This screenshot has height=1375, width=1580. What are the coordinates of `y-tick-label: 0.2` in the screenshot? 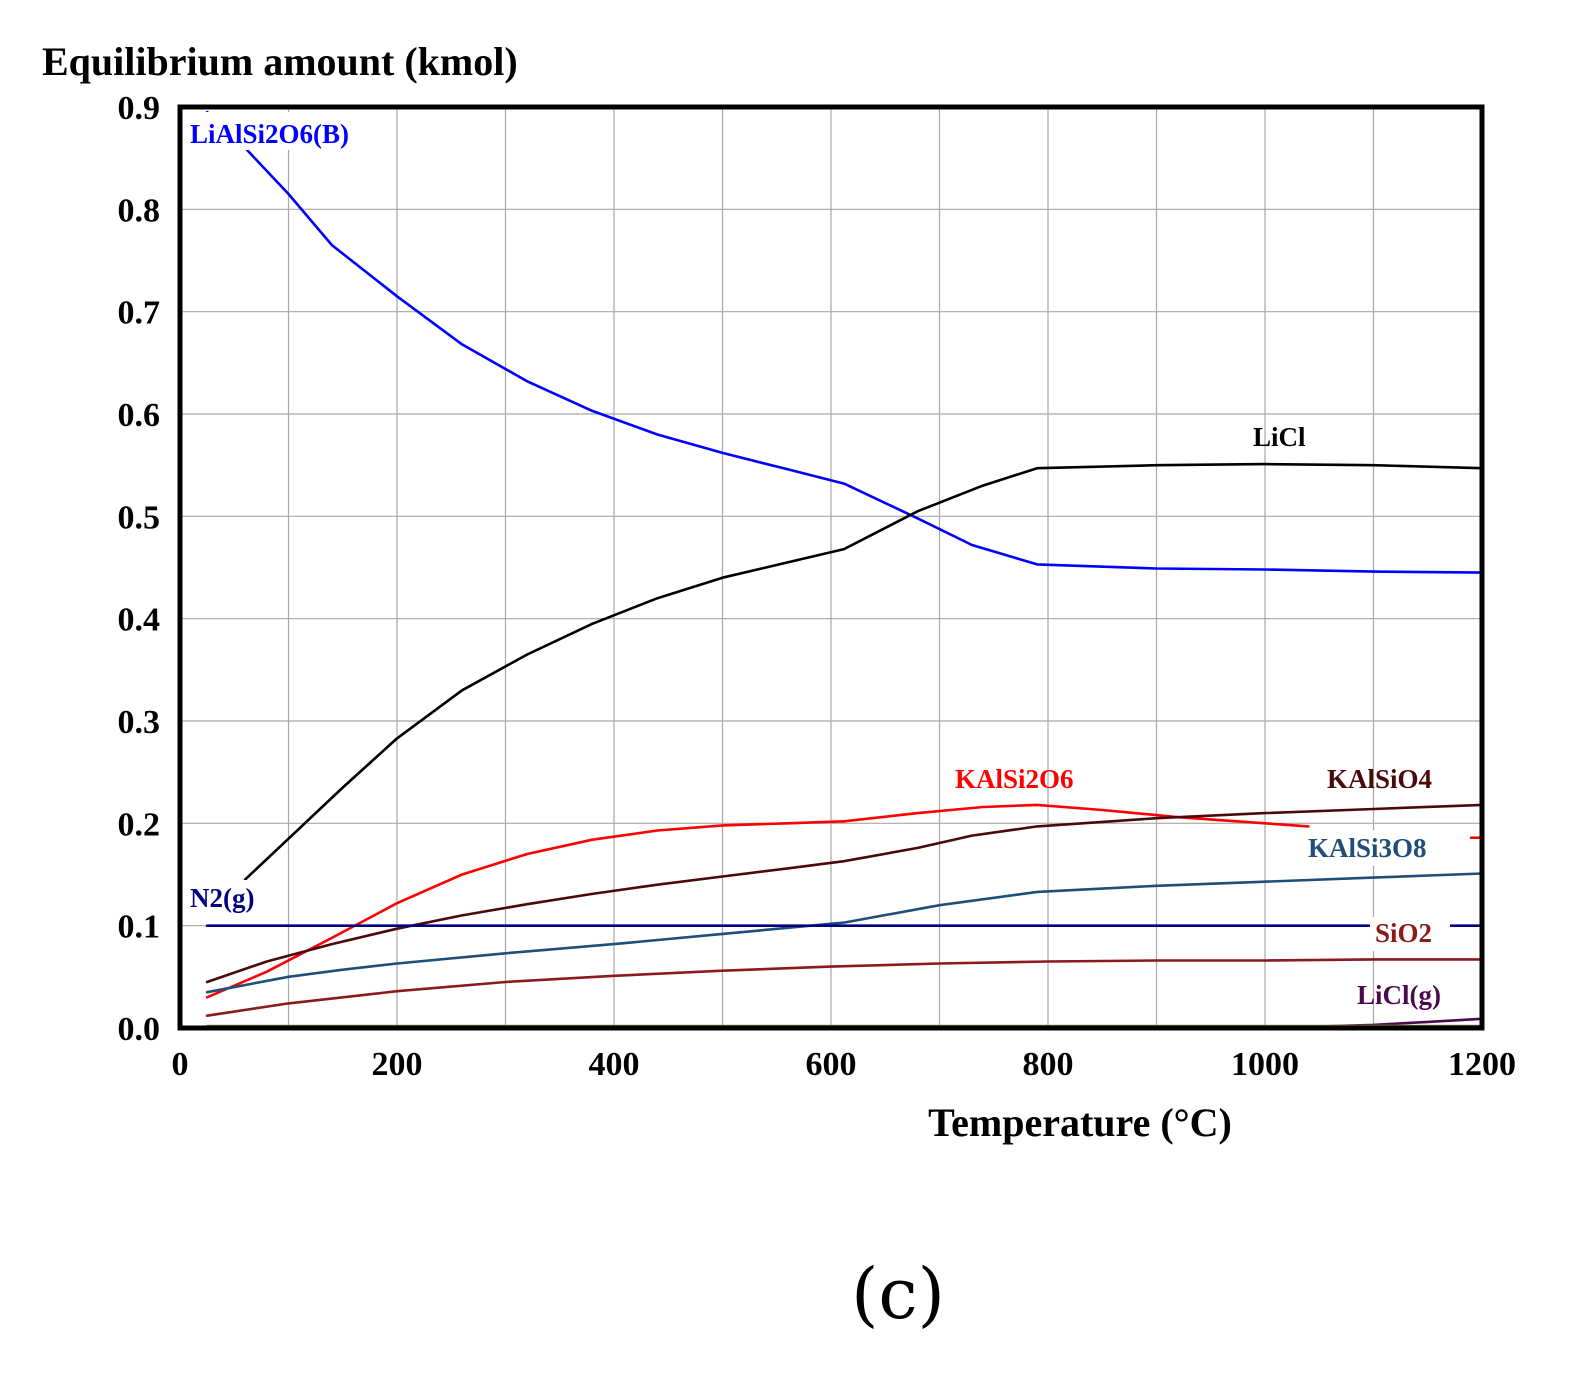 It's located at (139, 824).